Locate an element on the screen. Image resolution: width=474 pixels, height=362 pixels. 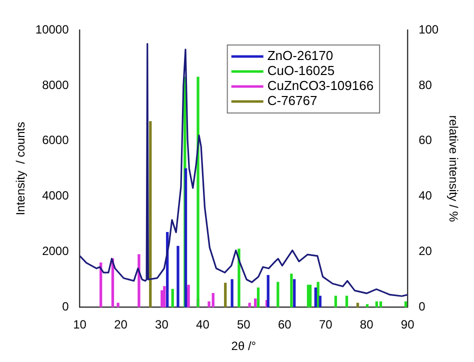
x-tick-label: 60 is located at coordinates (285, 325).